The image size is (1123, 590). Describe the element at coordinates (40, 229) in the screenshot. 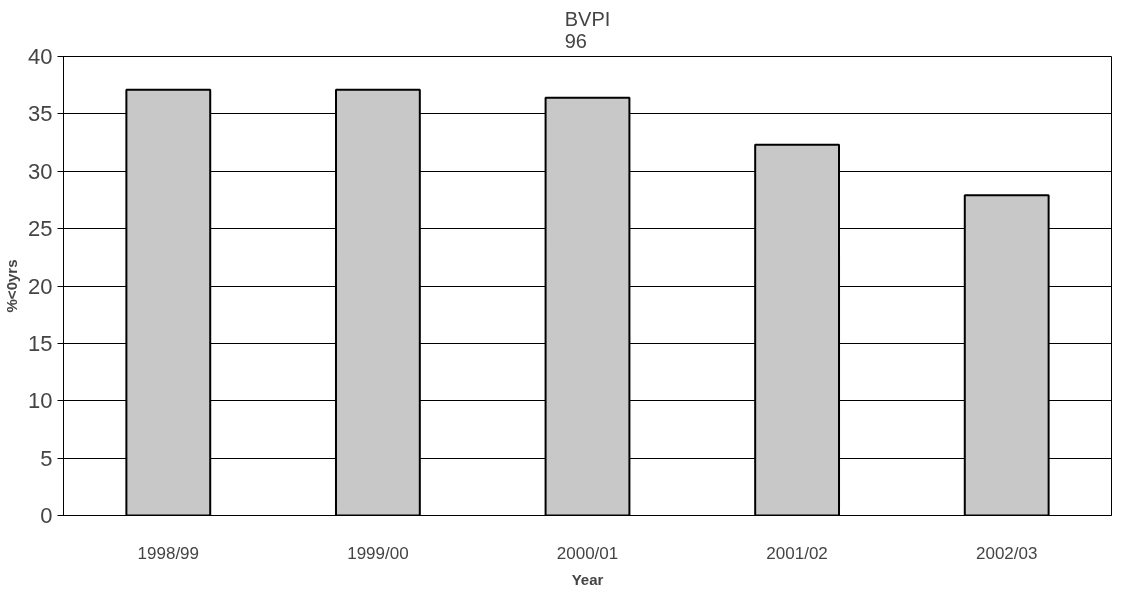

I see `y-tick-label: 25` at that location.